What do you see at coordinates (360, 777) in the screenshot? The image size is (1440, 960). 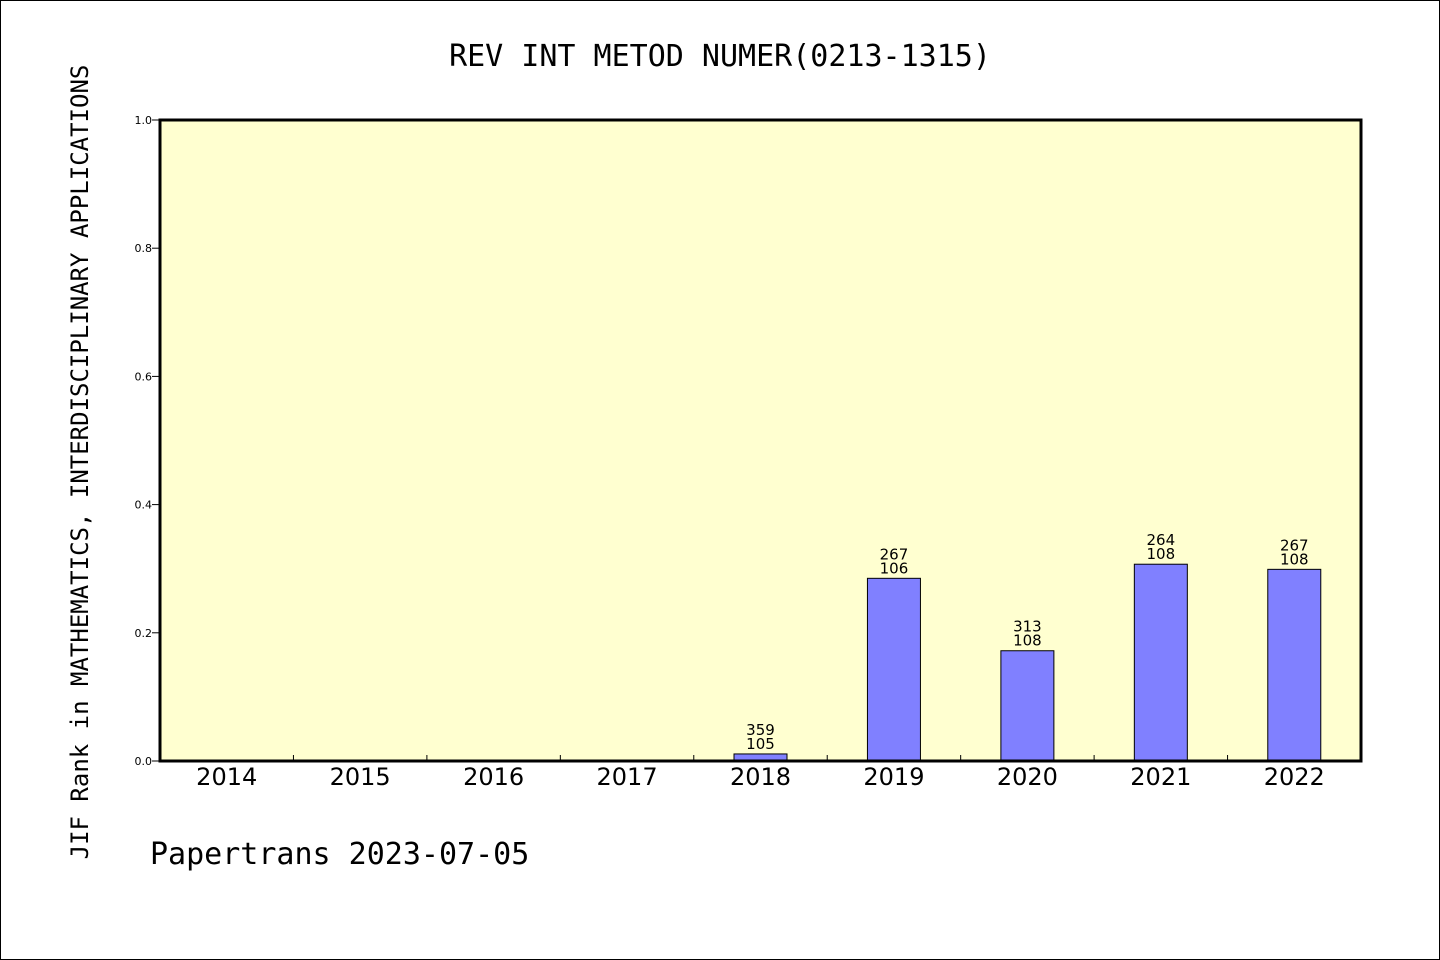 I see `x-tick-label: 2015` at bounding box center [360, 777].